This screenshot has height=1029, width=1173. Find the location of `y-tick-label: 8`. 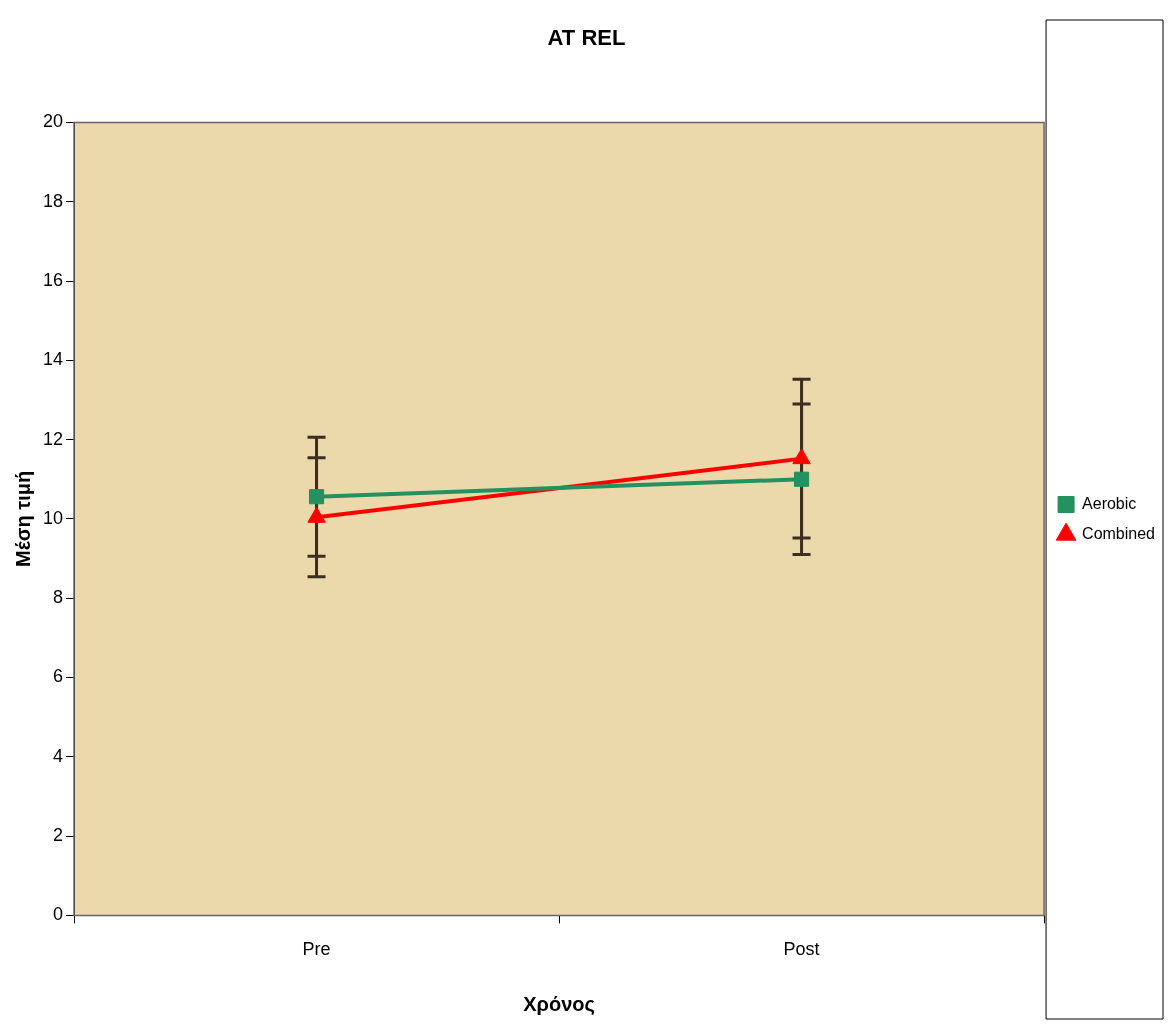

y-tick-label: 8 is located at coordinates (58, 597).